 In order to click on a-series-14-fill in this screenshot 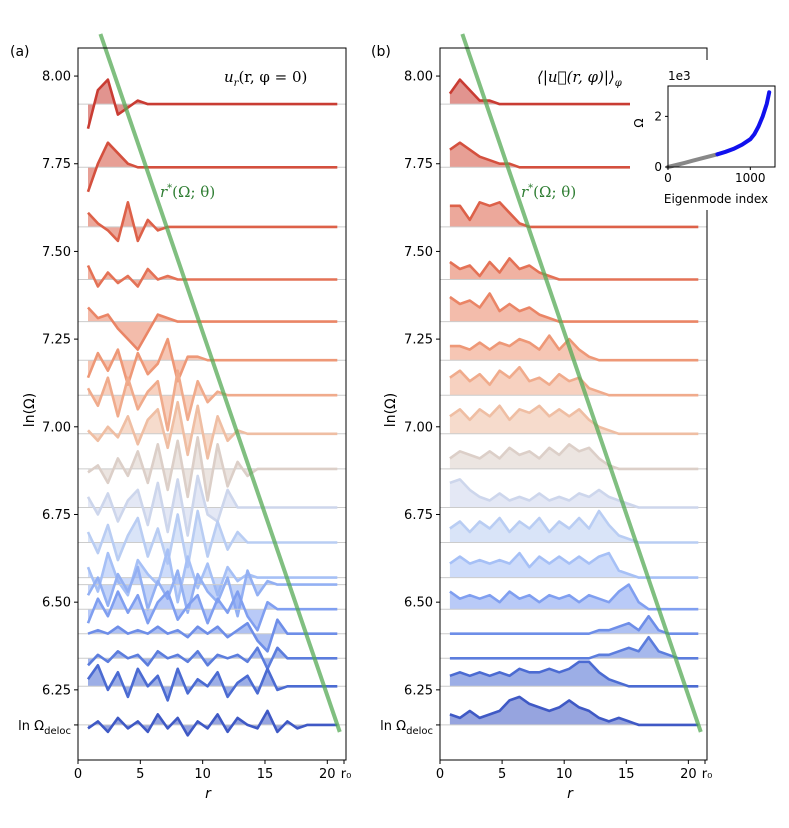, I will do `click(213, 635)`.